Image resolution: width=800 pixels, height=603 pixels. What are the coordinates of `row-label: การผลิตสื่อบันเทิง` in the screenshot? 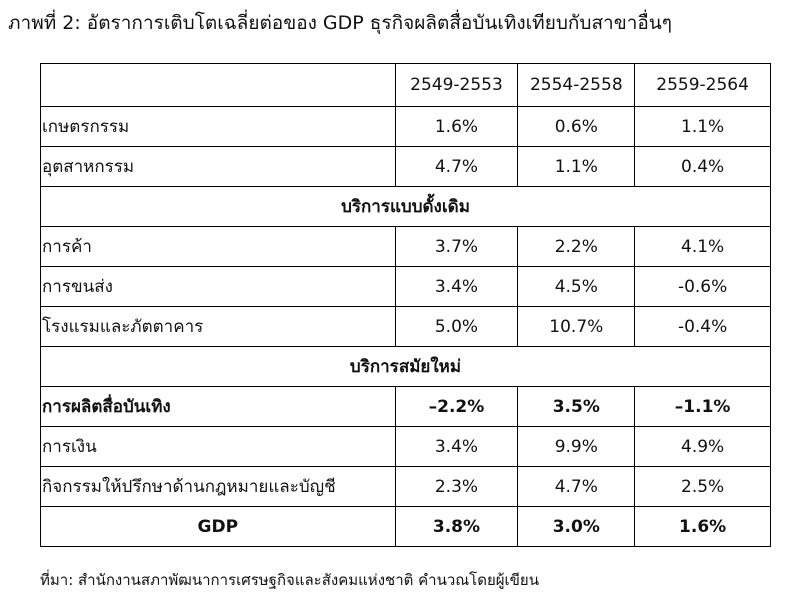 It's located at (218, 406).